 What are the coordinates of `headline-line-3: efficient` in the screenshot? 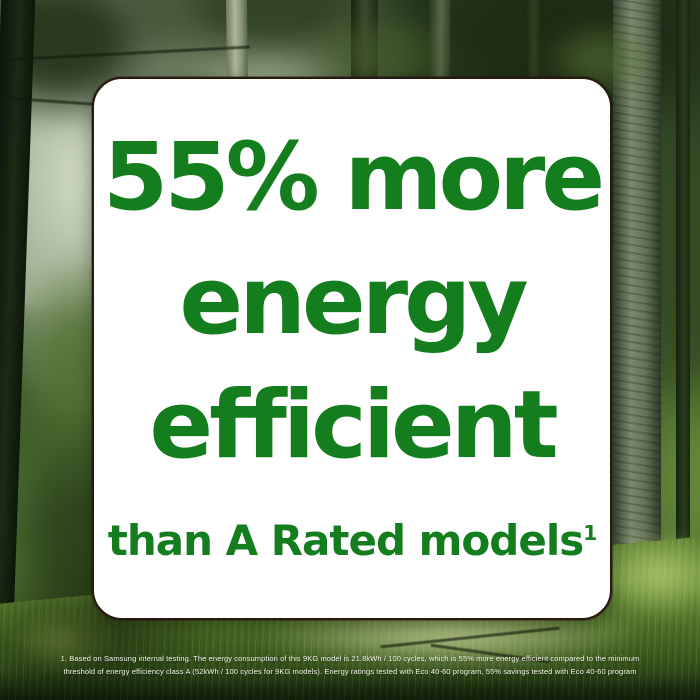 It's located at (353, 425).